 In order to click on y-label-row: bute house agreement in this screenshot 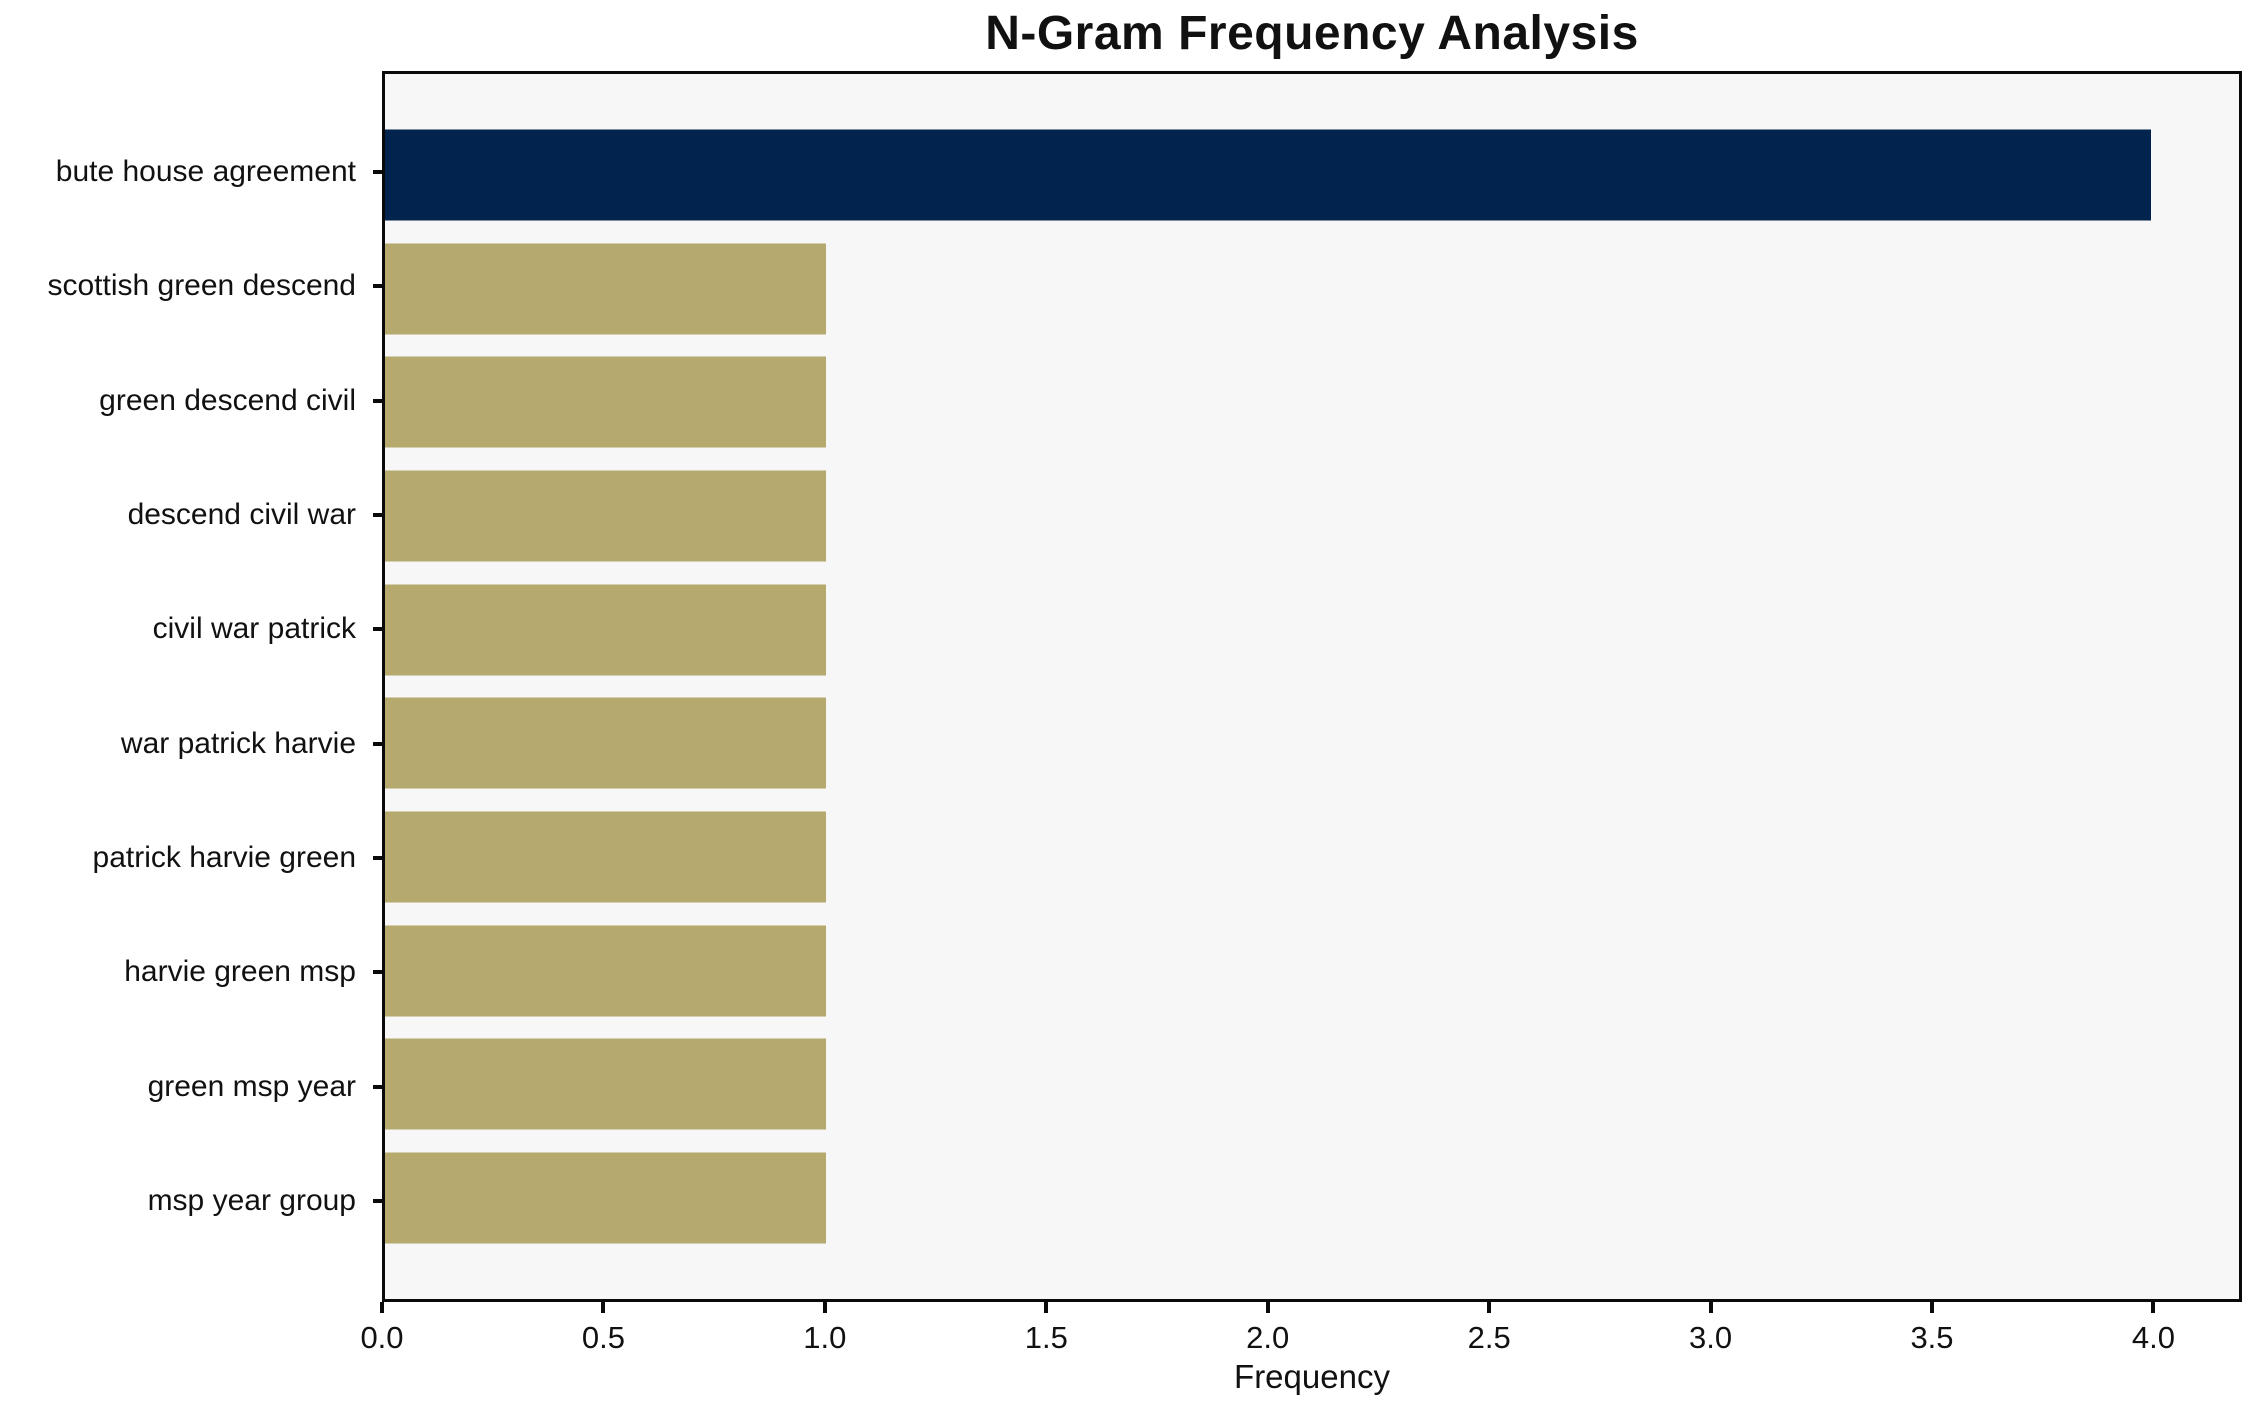, I will do `click(191, 172)`.